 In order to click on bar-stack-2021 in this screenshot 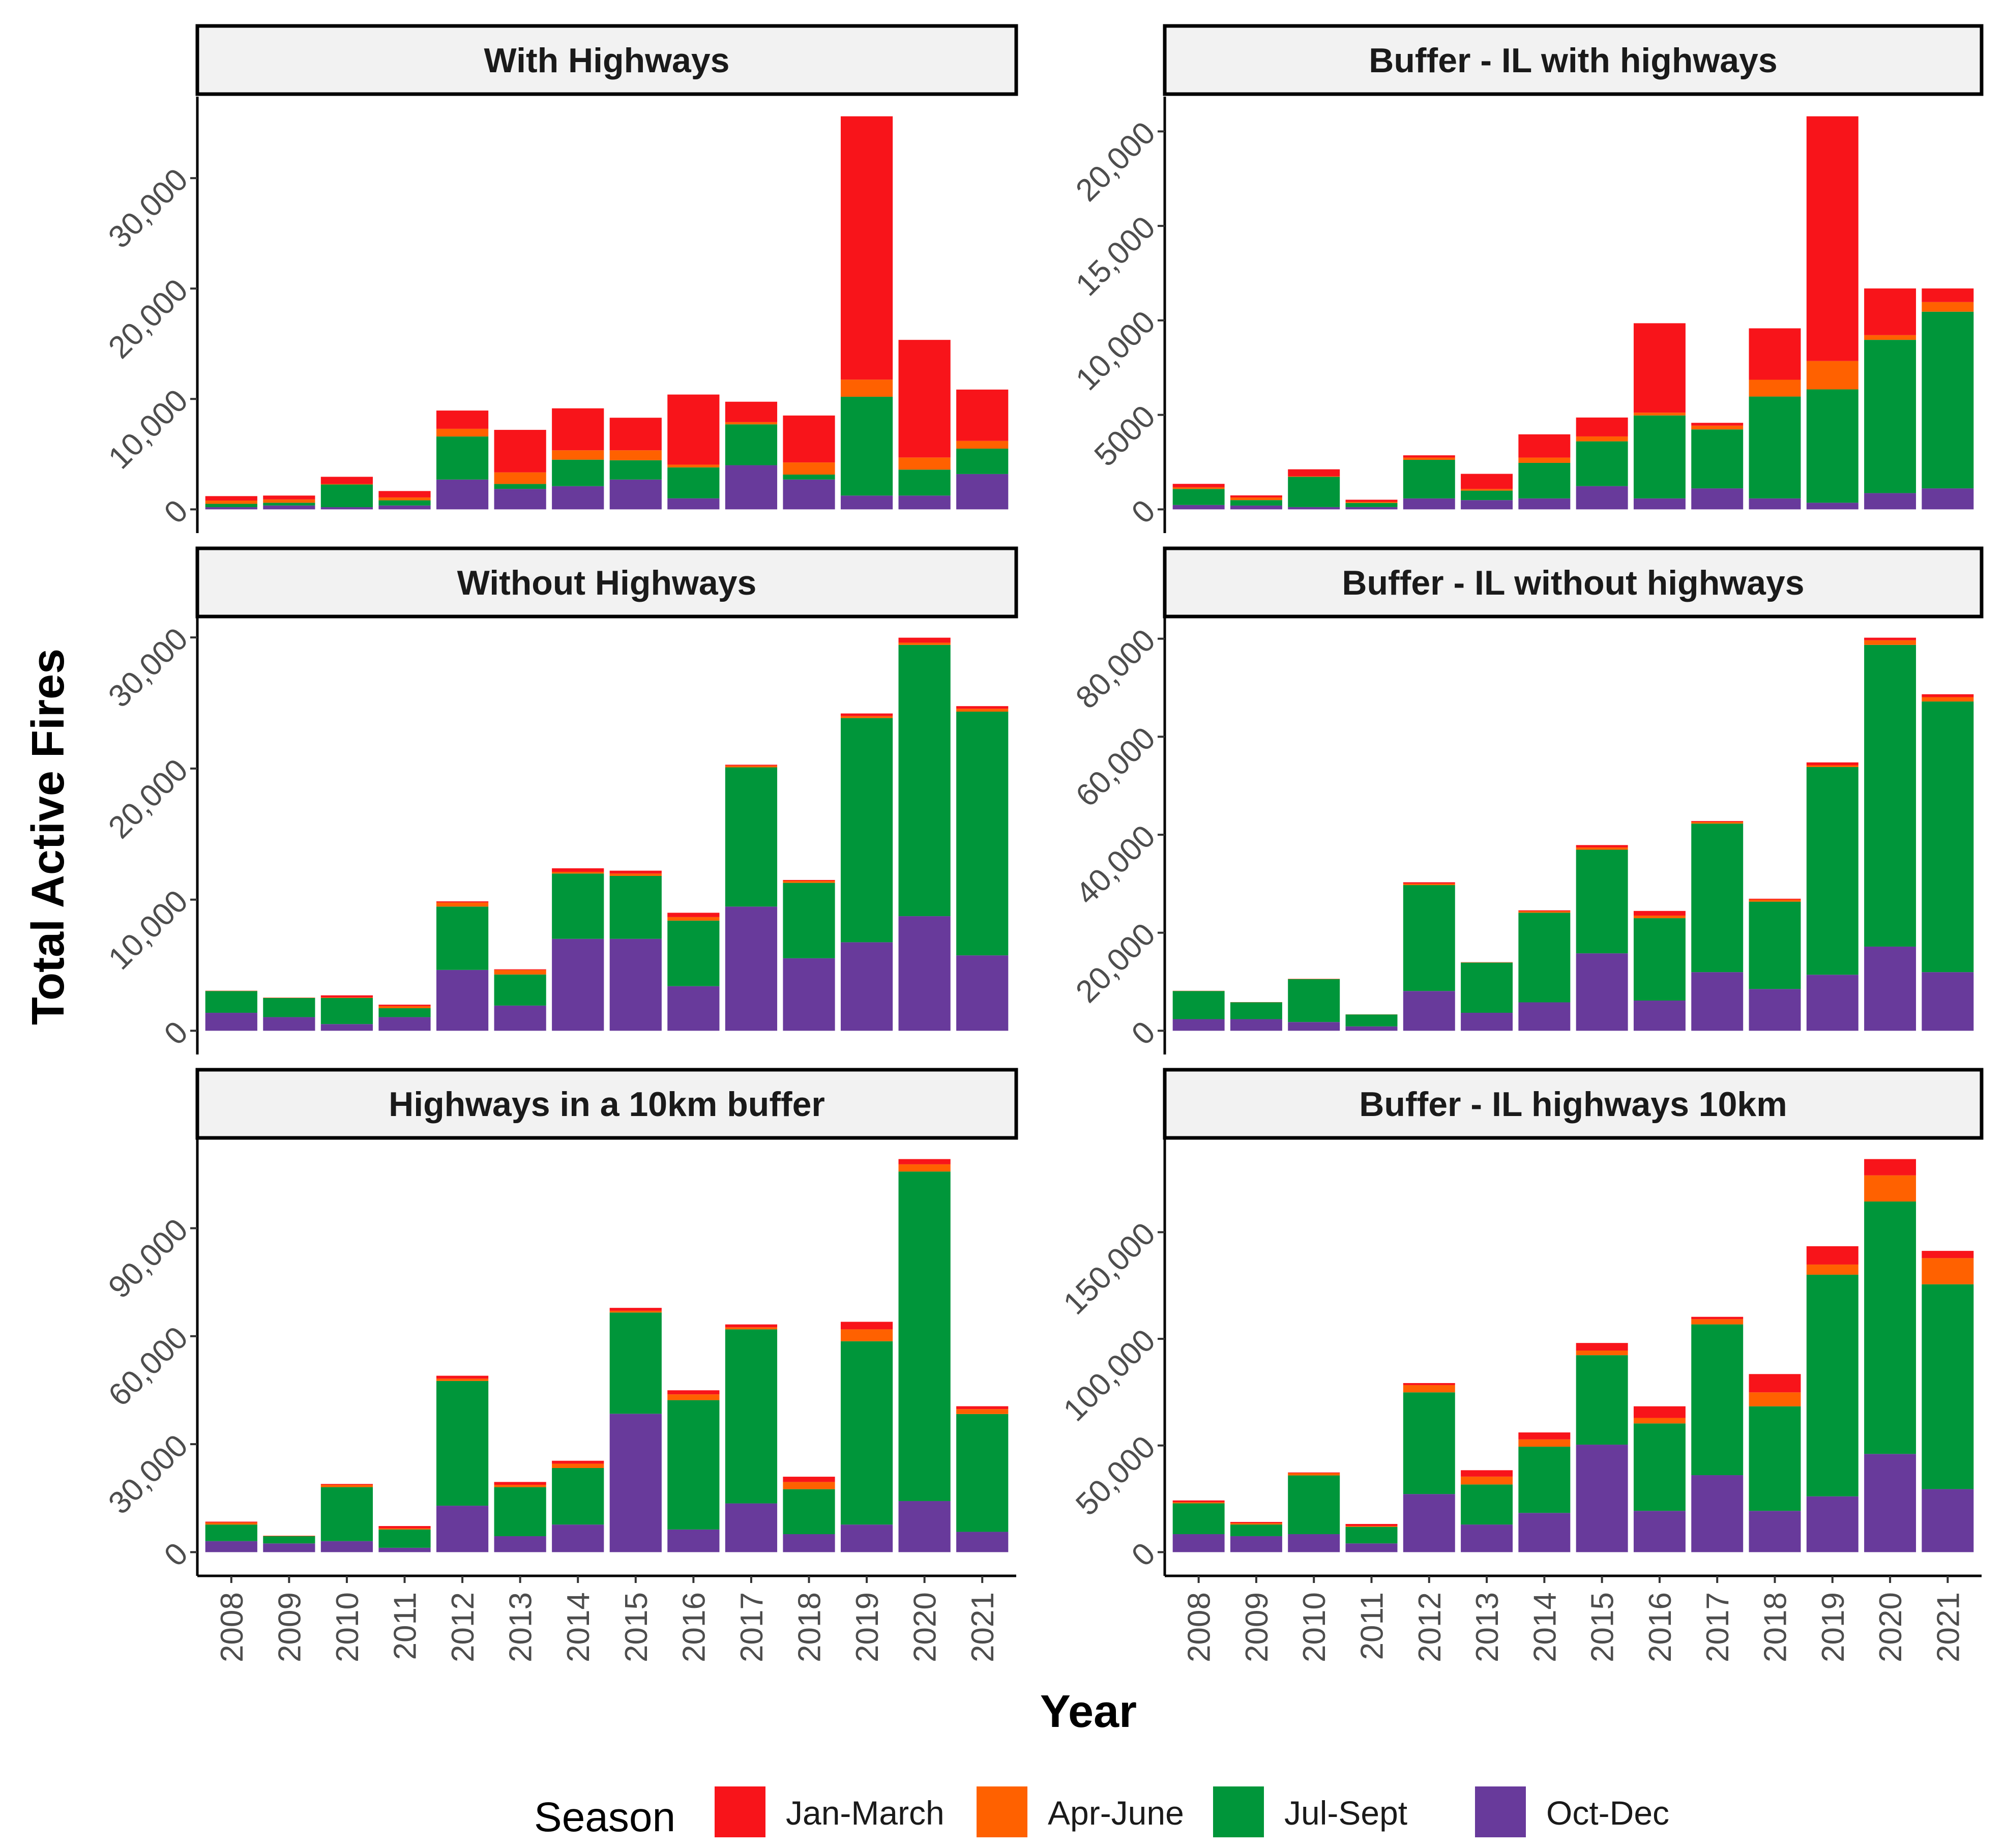, I will do `click(1948, 862)`.